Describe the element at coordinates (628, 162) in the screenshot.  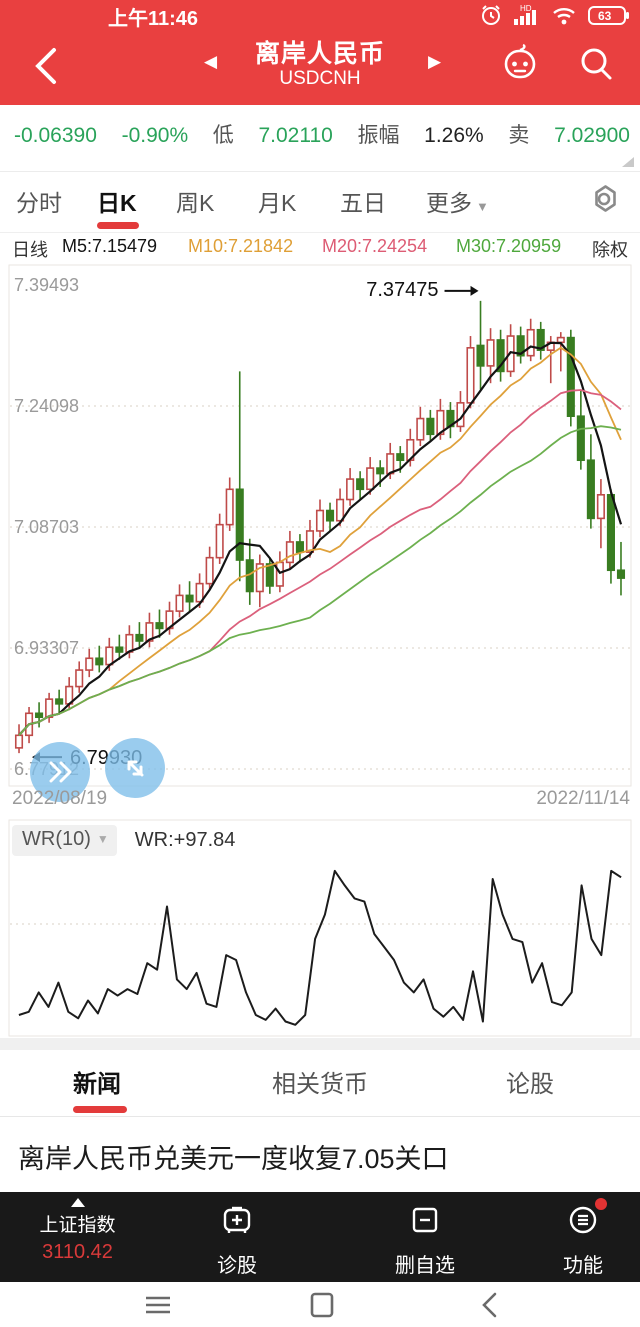
I see `expand-quote-icon` at that location.